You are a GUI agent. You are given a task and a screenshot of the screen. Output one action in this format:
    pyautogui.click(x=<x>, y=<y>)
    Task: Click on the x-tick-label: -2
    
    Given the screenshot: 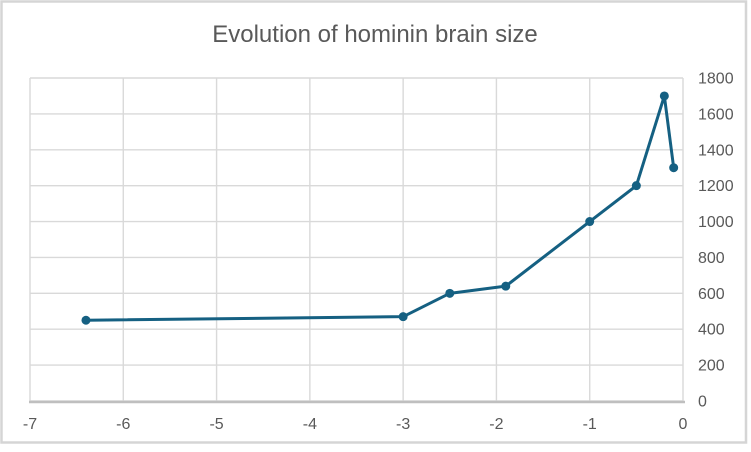 What is the action you would take?
    pyautogui.click(x=496, y=424)
    